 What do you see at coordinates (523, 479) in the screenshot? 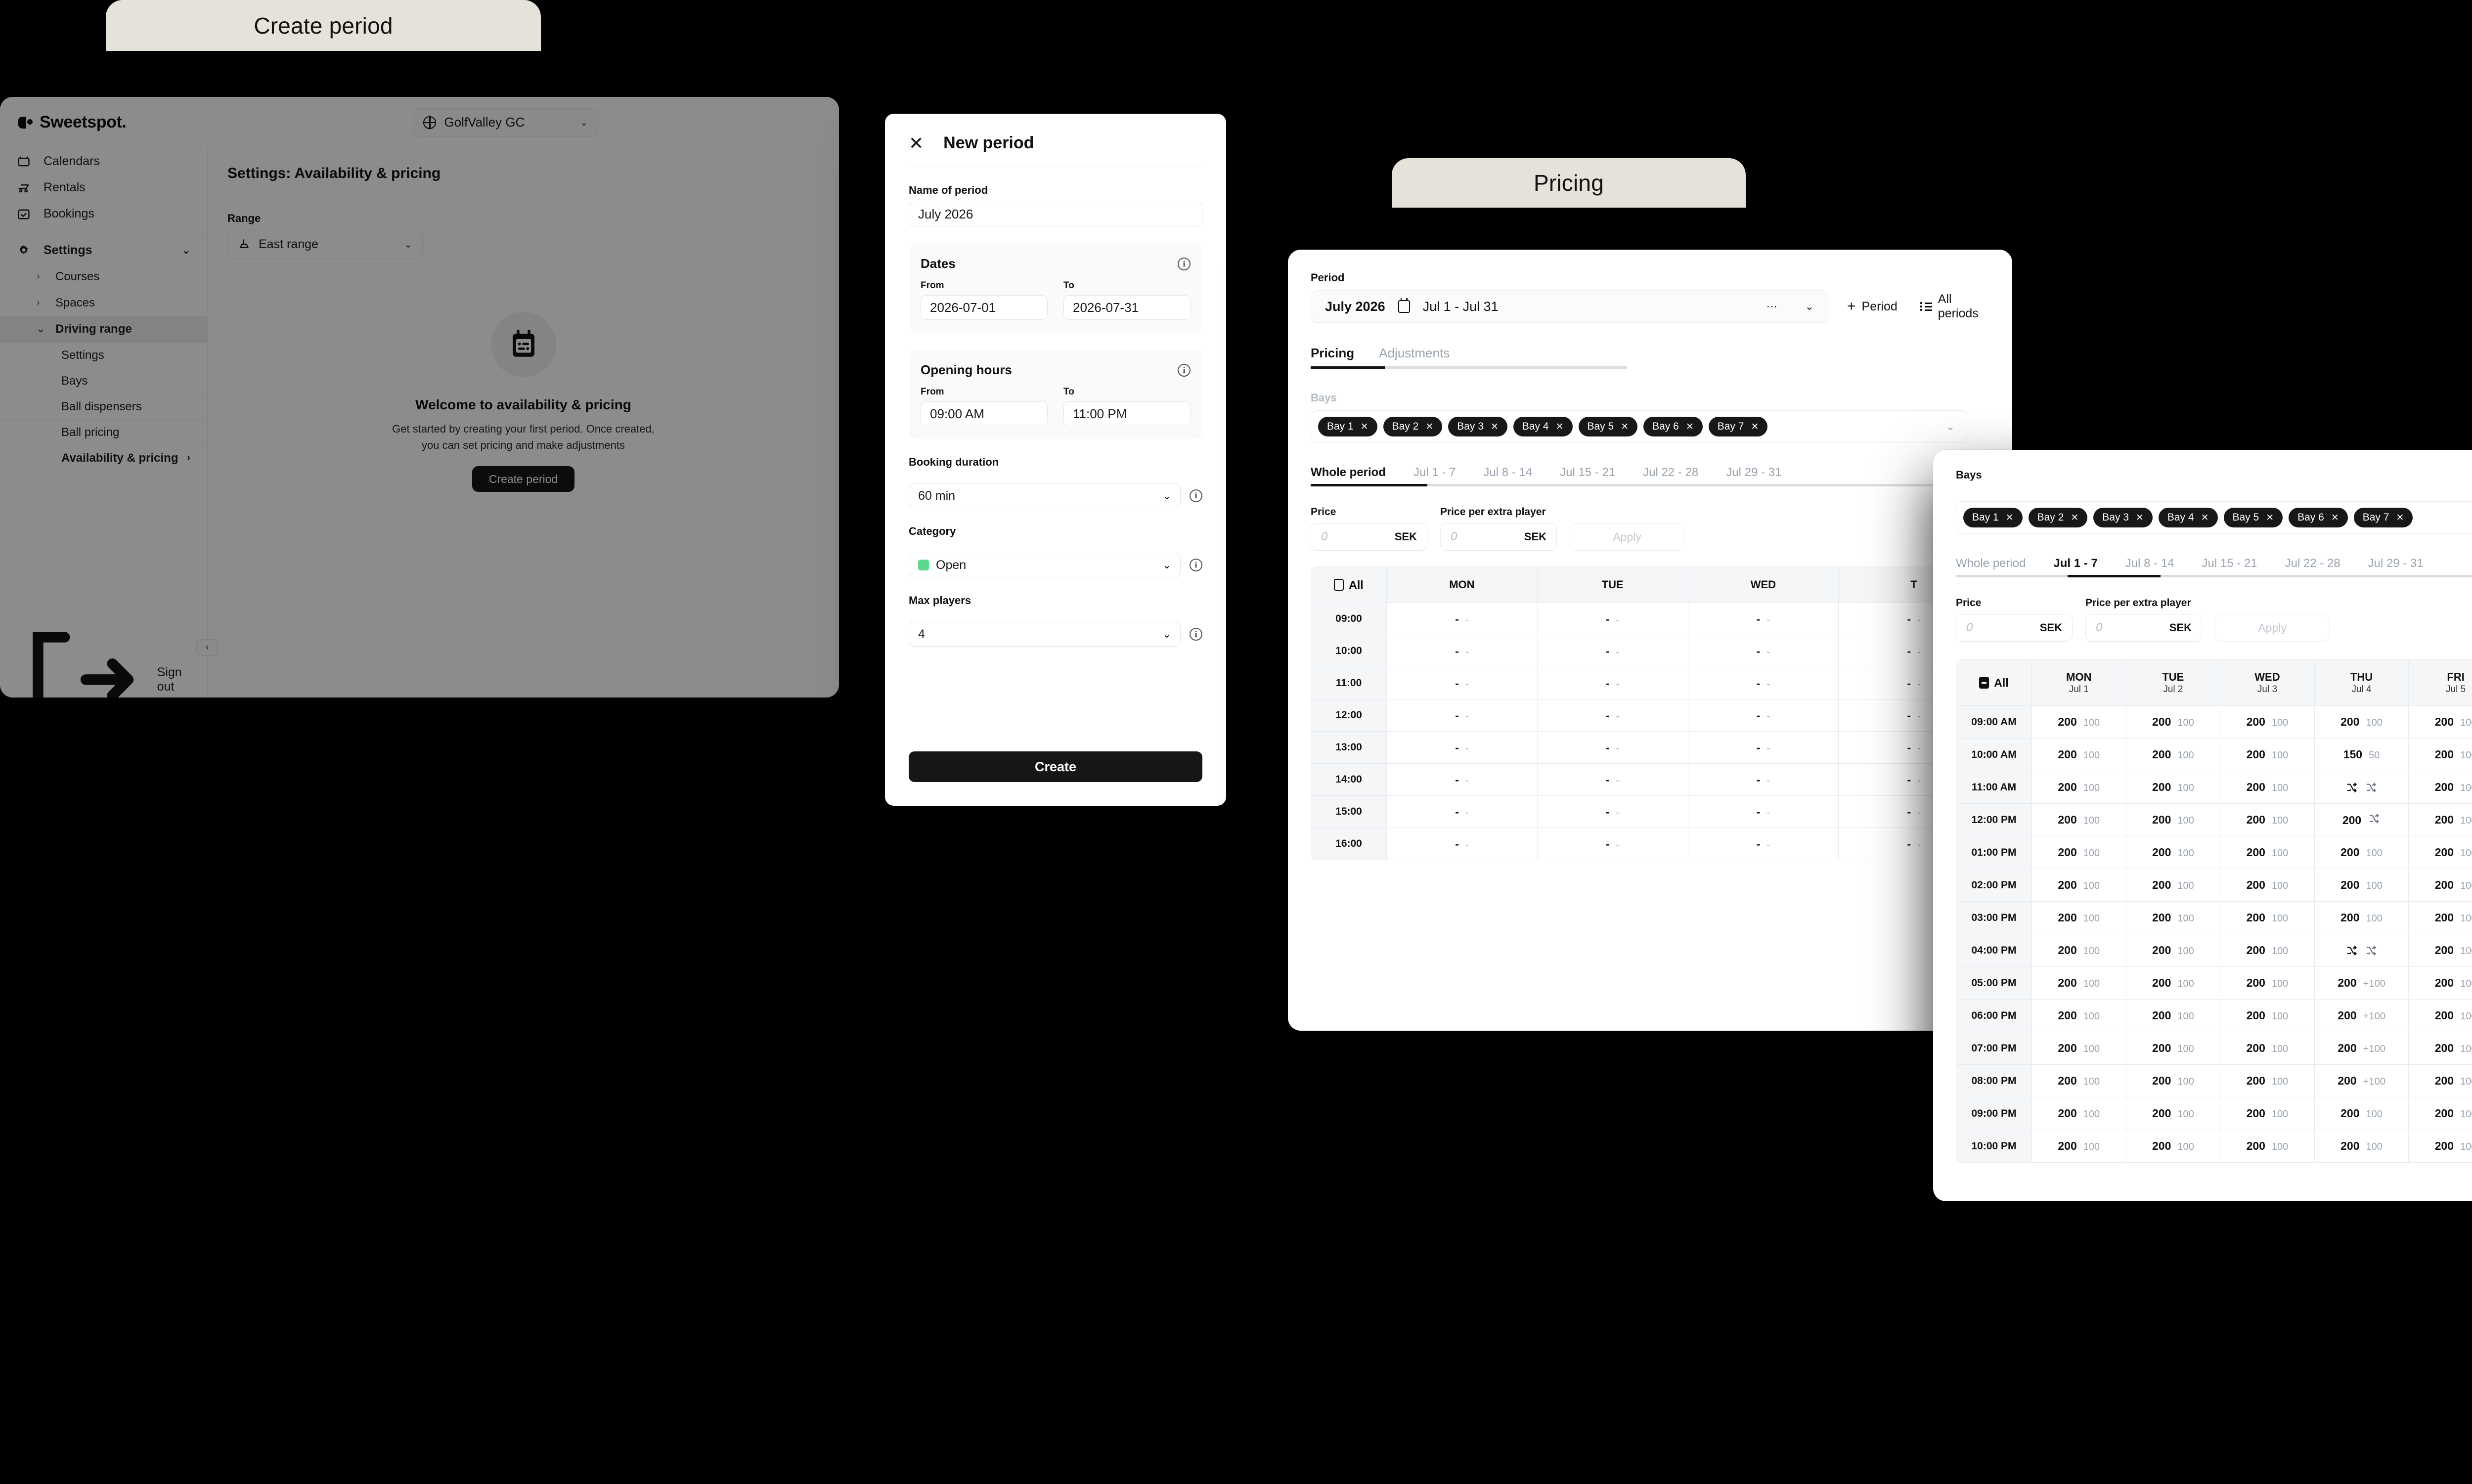
I see `create-period-button: Create period` at bounding box center [523, 479].